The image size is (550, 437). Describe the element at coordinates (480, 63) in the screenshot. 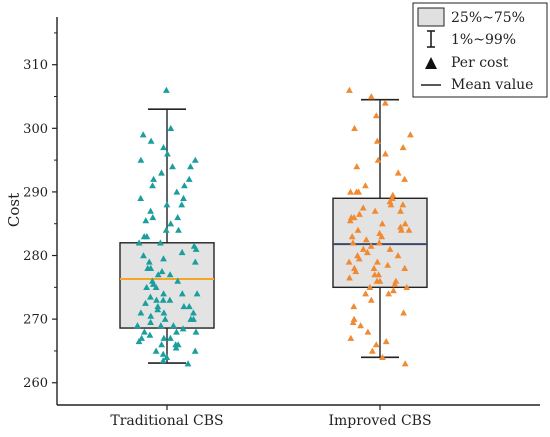

I see `legend-label-points: Per cost` at that location.